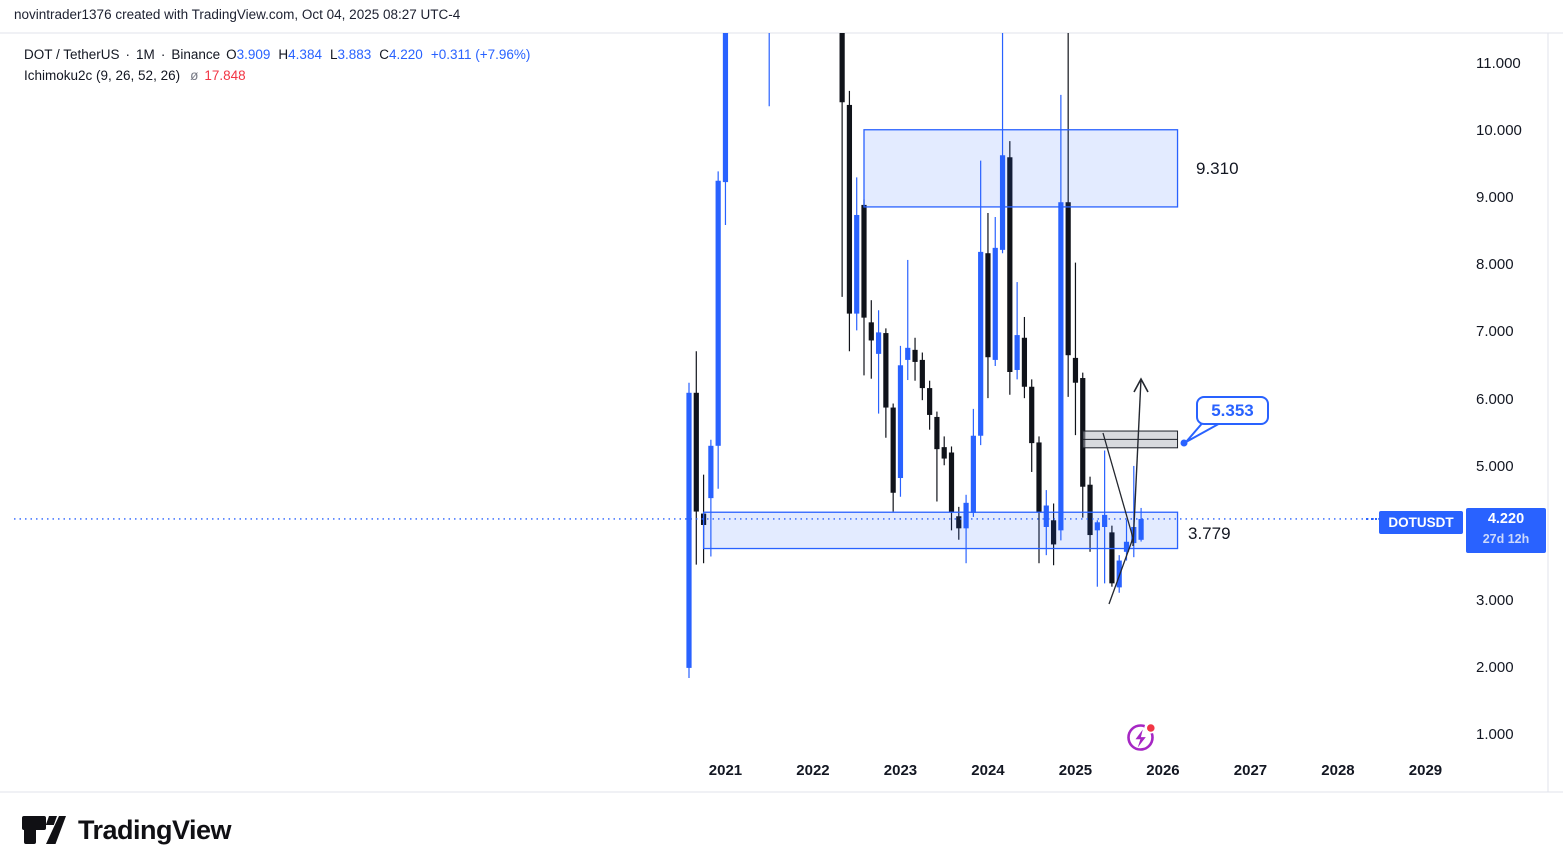 The height and width of the screenshot is (868, 1563). I want to click on price-callout: 5.353, so click(1232, 410).